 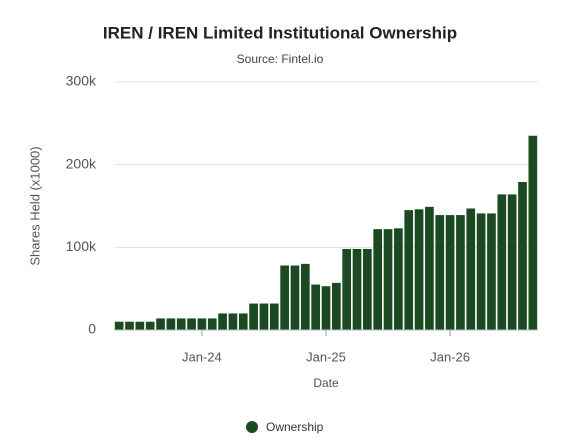 What do you see at coordinates (295, 427) in the screenshot?
I see `legend-label: Ownership` at bounding box center [295, 427].